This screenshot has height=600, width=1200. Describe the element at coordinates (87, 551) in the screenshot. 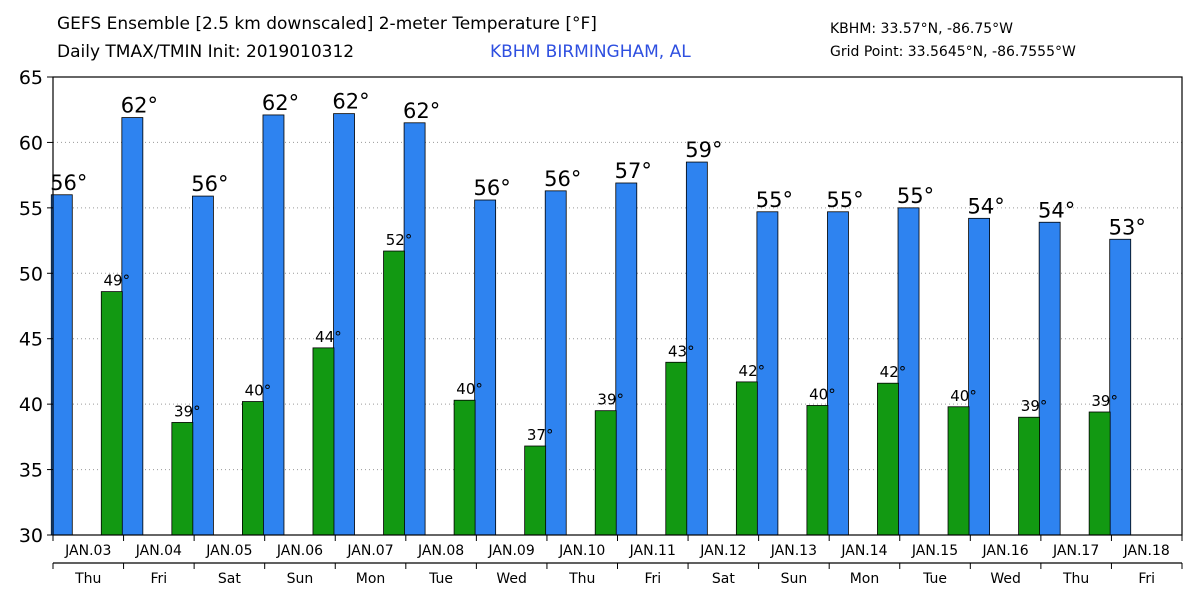

I see `x-tick-label: JAN.03` at that location.